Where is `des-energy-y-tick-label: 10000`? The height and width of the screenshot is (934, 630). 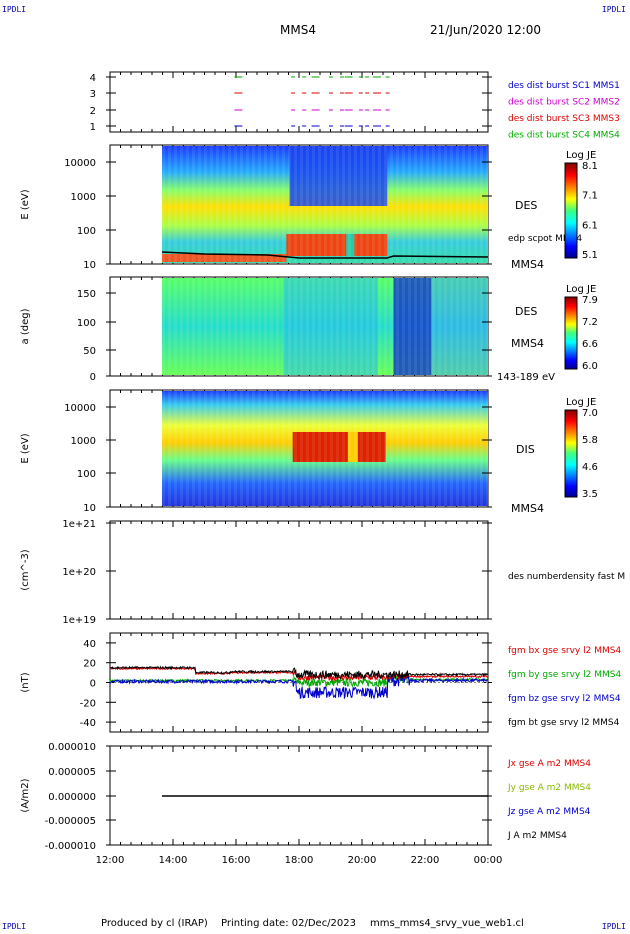 des-energy-y-tick-label: 10000 is located at coordinates (80, 163).